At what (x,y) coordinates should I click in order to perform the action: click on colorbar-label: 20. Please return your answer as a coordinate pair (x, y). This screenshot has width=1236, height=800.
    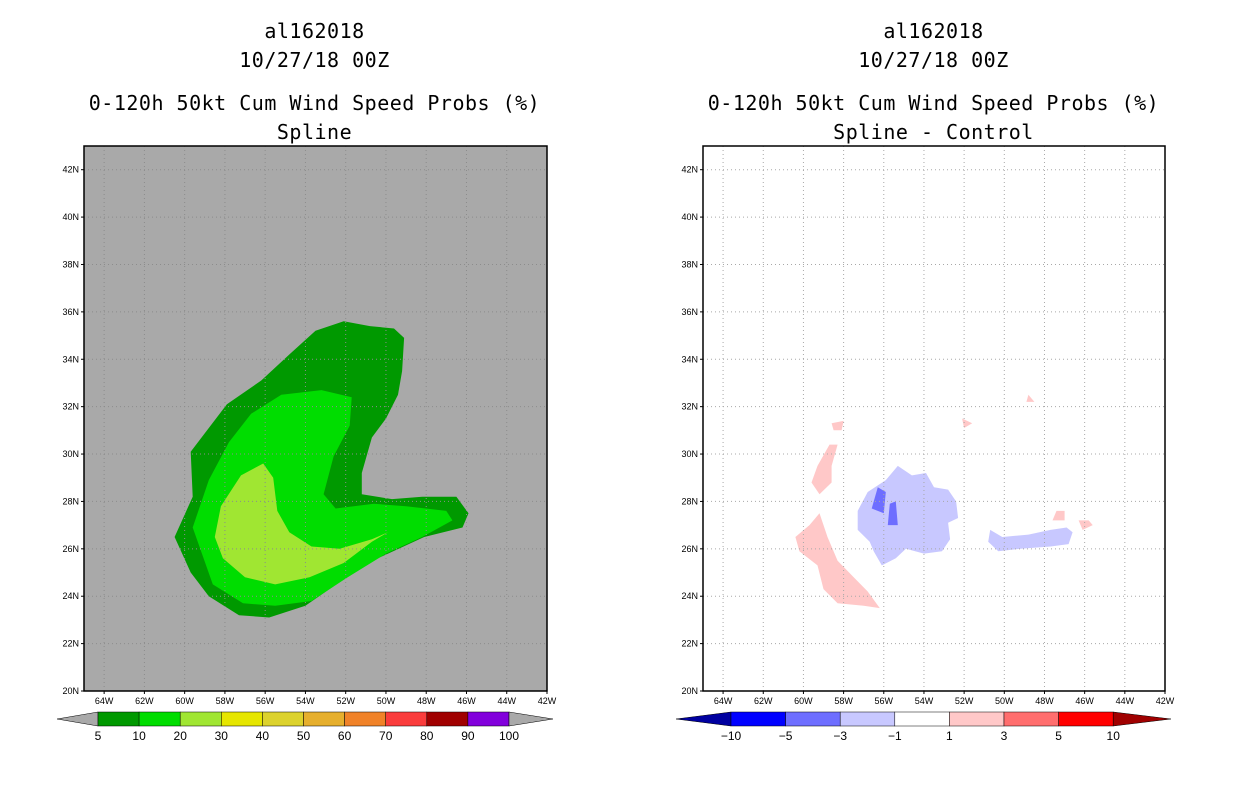
    Looking at the image, I should click on (181, 736).